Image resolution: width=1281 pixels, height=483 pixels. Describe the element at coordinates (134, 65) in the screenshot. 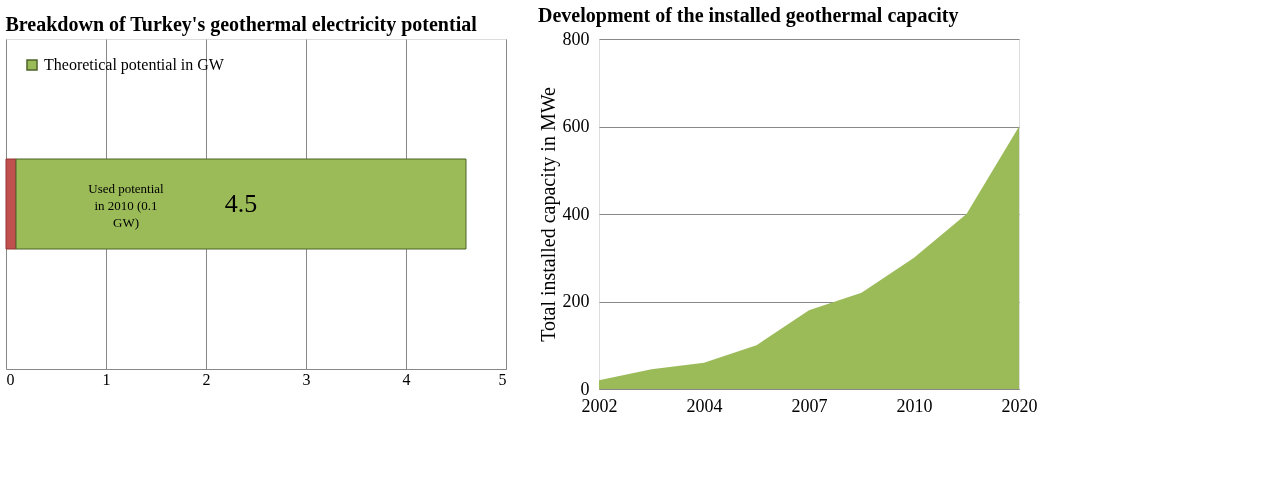

I see `legend-label: Theoretical potential in GW` at that location.